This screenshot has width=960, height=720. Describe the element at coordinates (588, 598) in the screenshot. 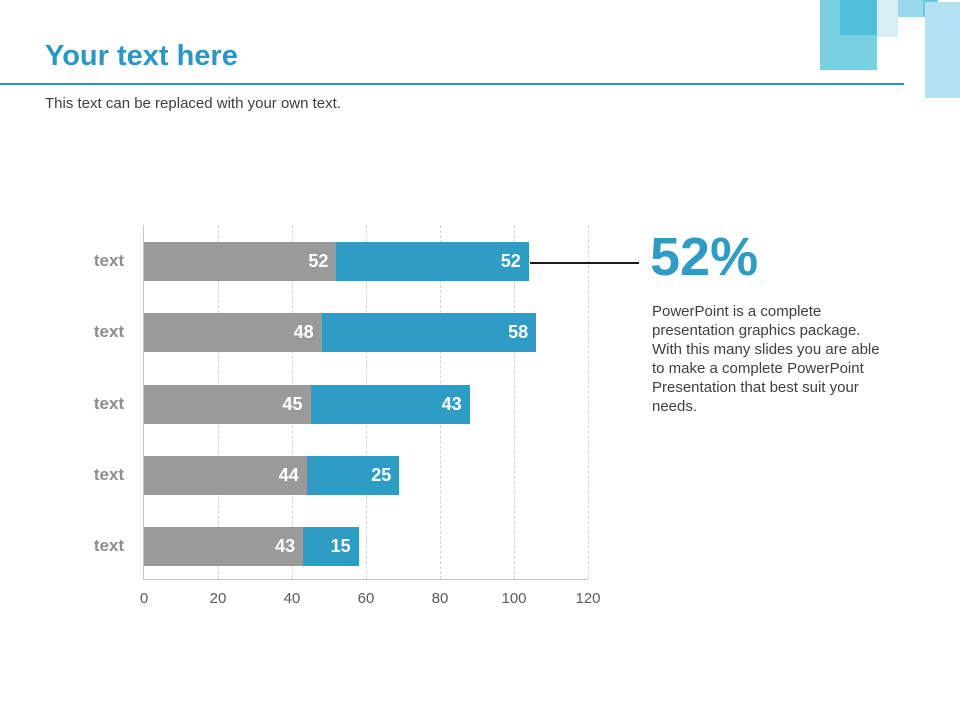

I see `x-axis-tick-label: 120` at that location.